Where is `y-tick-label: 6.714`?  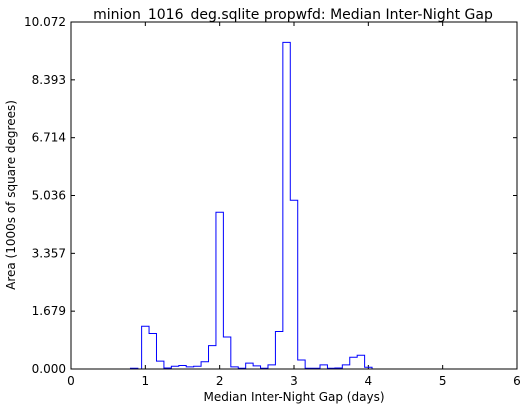 y-tick-label: 6.714 is located at coordinates (49, 138).